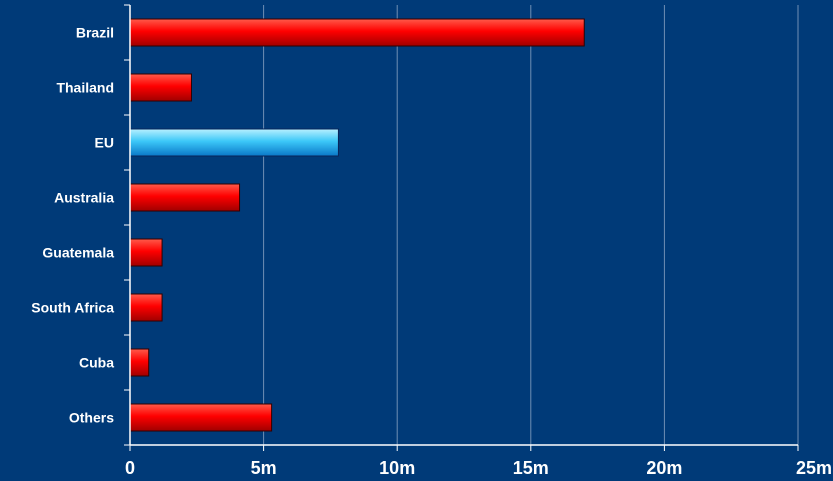 The image size is (833, 481). Describe the element at coordinates (72, 308) in the screenshot. I see `category-label-south-africa: South Africa` at that location.